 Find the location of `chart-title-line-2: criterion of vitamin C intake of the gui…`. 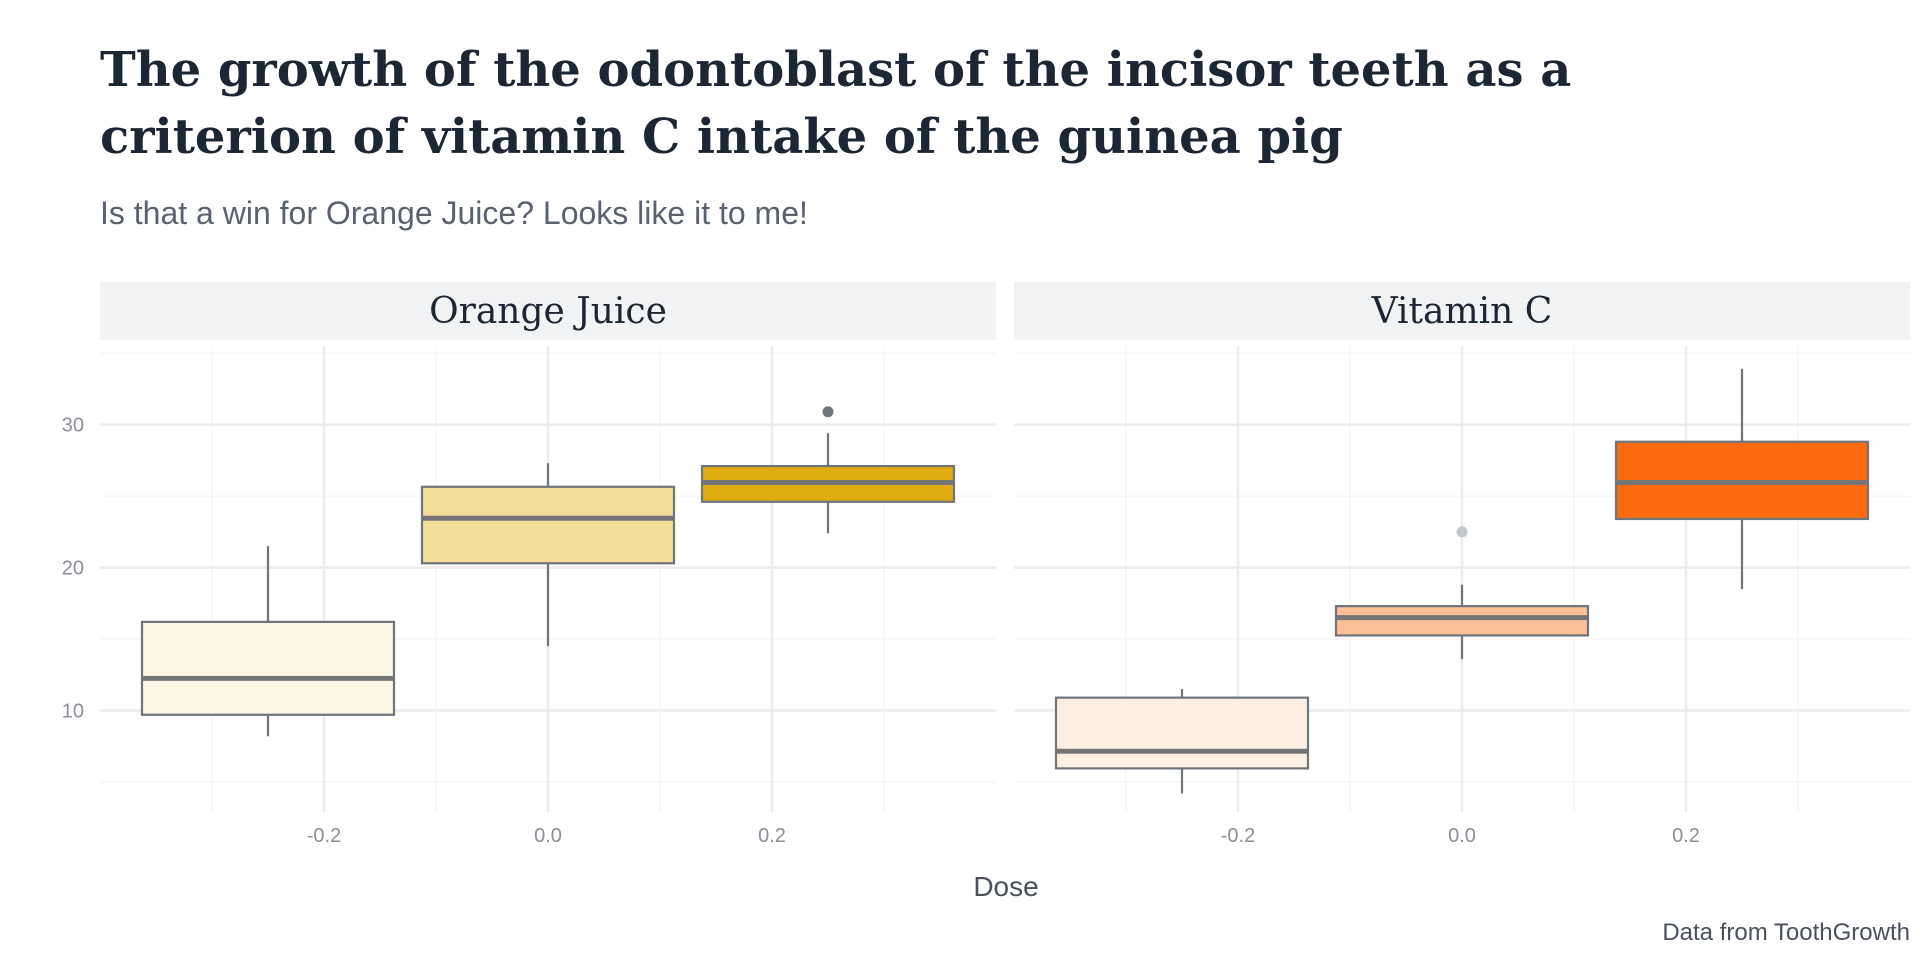

chart-title-line-2: criterion of vitamin C intake of the gui… is located at coordinates (721, 137).